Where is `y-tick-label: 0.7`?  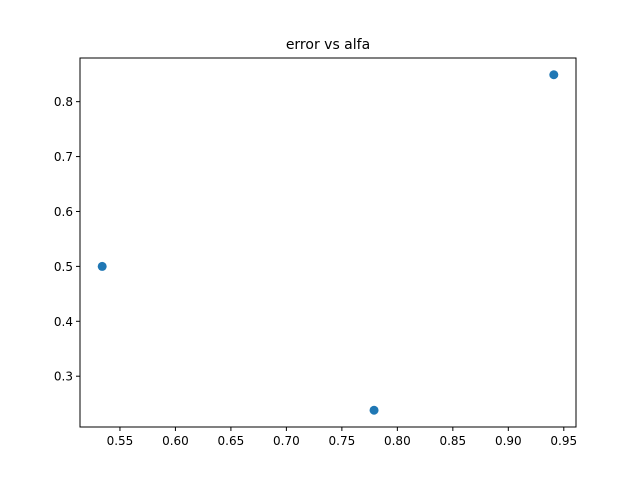 y-tick-label: 0.7 is located at coordinates (63, 157).